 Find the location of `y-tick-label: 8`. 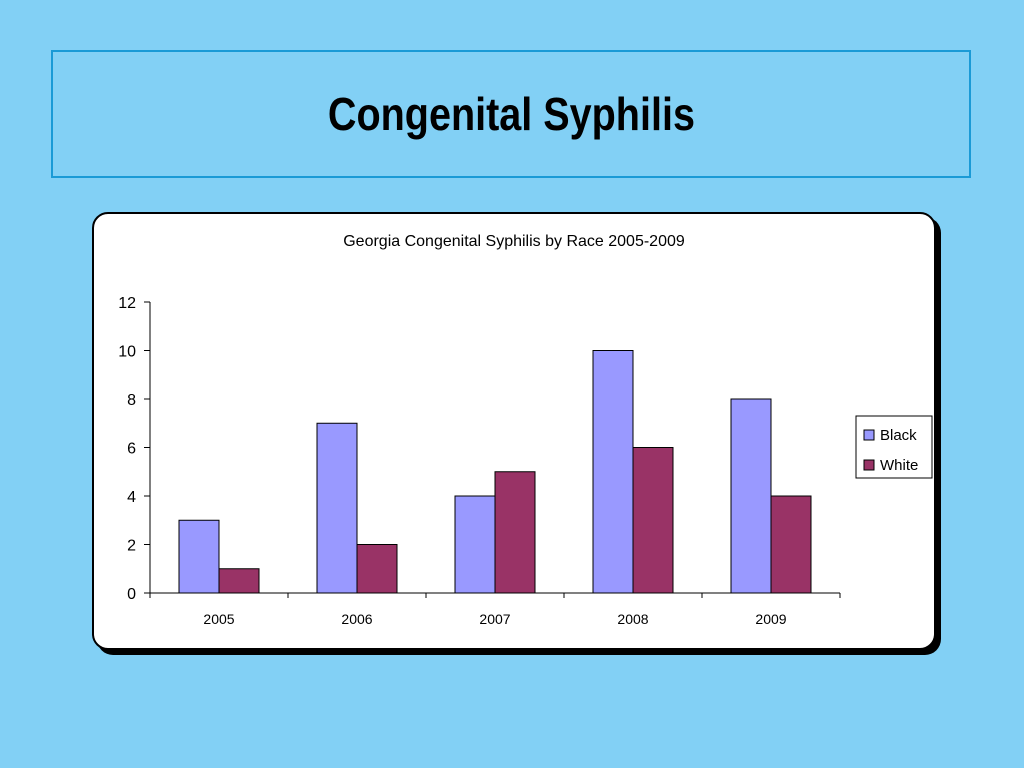

y-tick-label: 8 is located at coordinates (131, 400).